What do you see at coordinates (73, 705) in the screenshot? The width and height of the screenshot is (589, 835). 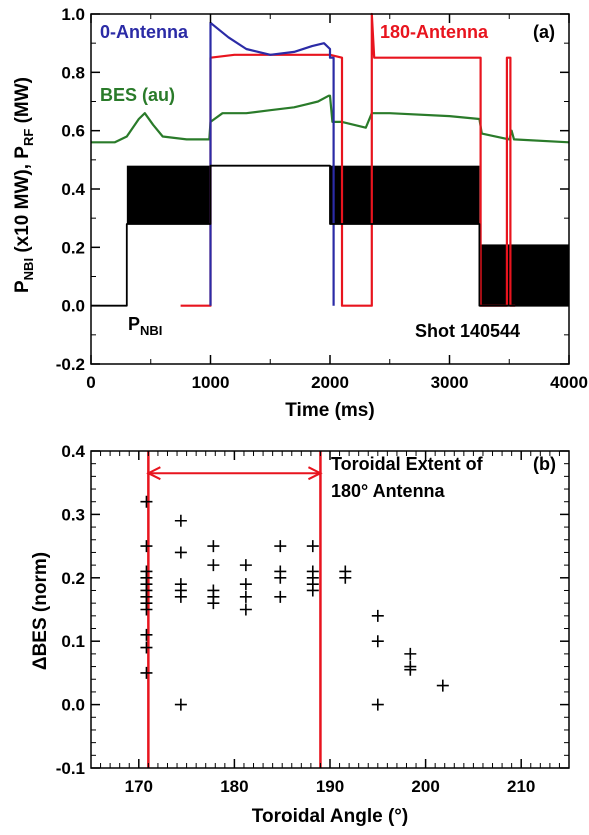 I see `b-ytick-label: 0.0` at bounding box center [73, 705].